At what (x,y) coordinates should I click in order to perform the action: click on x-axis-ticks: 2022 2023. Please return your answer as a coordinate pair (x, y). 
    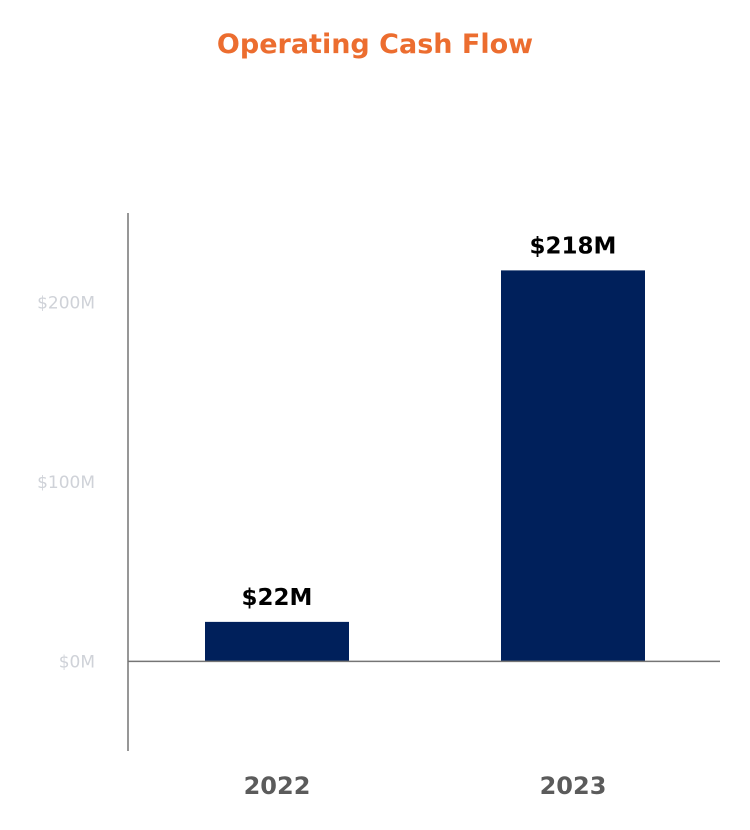
    Looking at the image, I should click on (425, 786).